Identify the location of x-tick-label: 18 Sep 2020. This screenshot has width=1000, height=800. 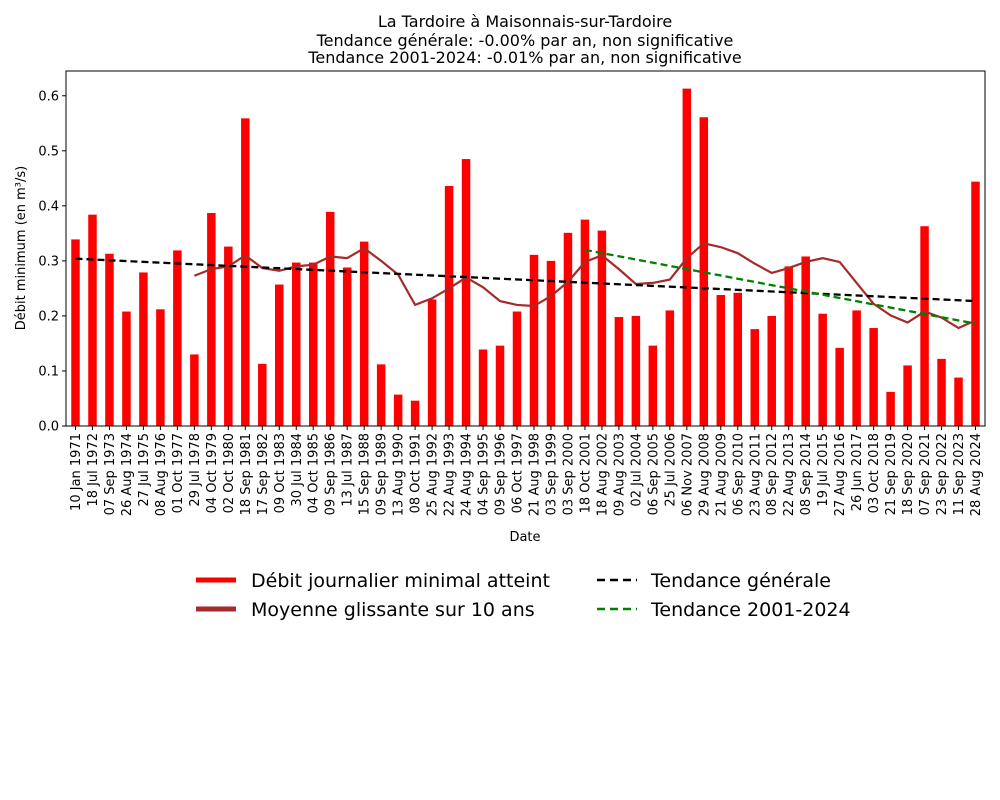
(908, 474).